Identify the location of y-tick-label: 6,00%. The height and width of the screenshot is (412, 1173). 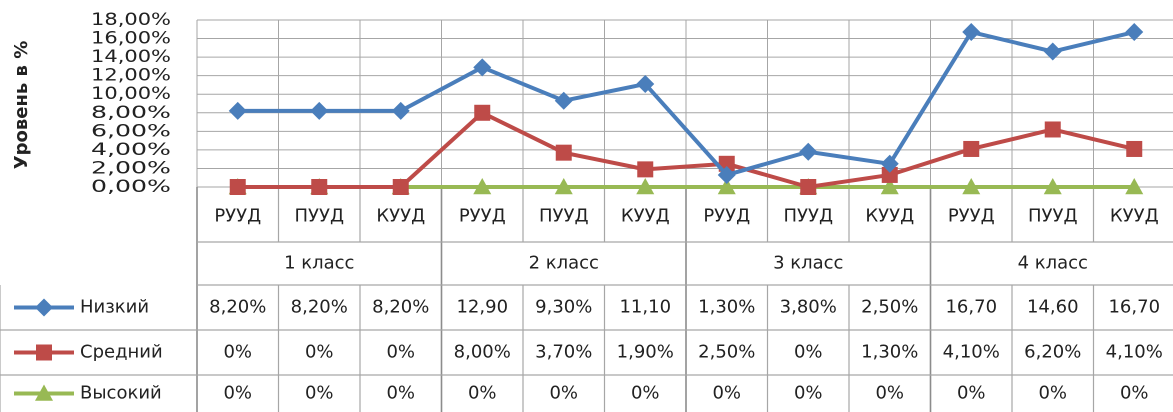
(131, 131).